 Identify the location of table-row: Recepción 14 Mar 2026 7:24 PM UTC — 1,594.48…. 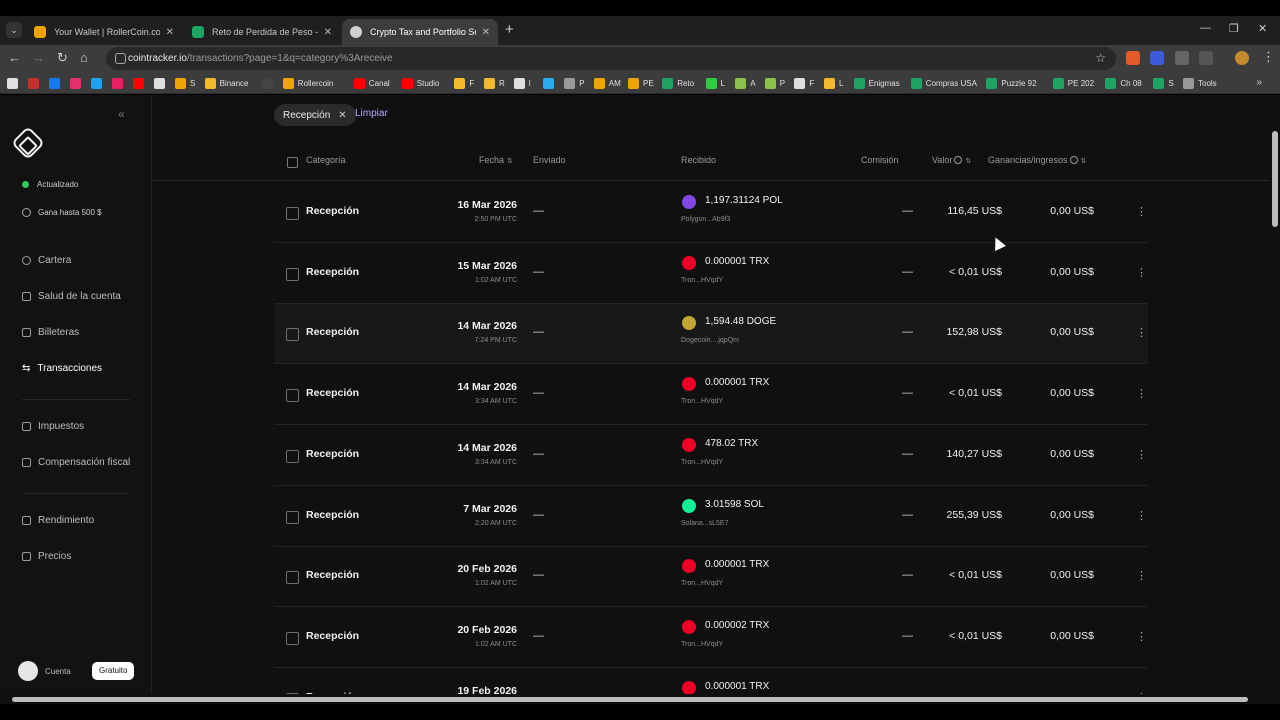
(711, 334).